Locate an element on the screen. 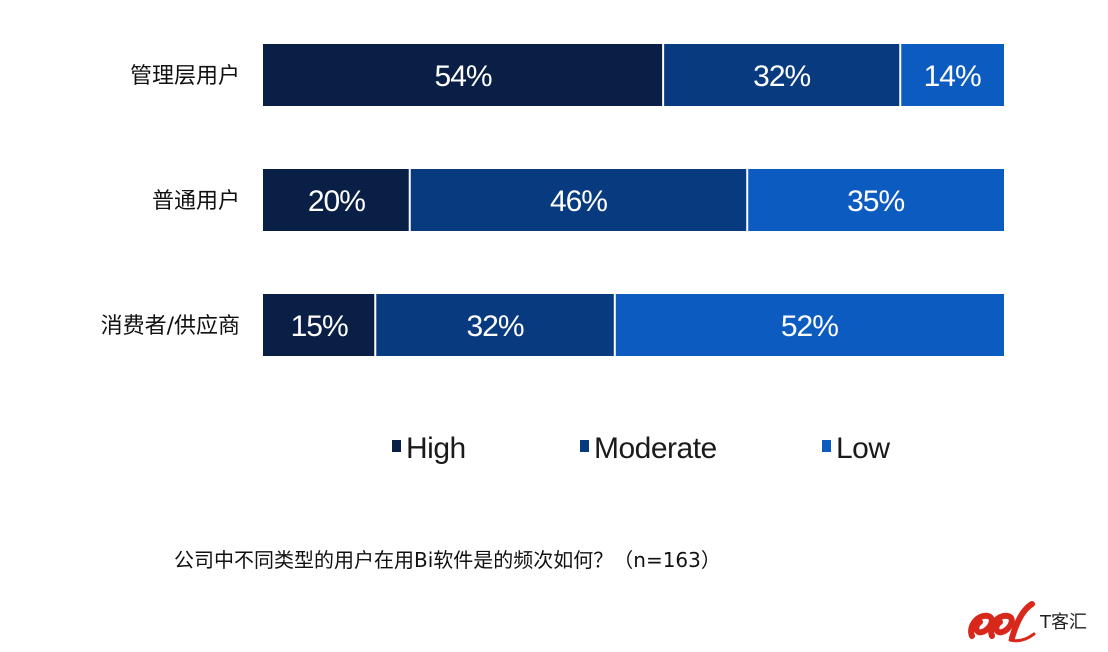 The image size is (1108, 652). watermark-text: T客汇 is located at coordinates (1063, 622).